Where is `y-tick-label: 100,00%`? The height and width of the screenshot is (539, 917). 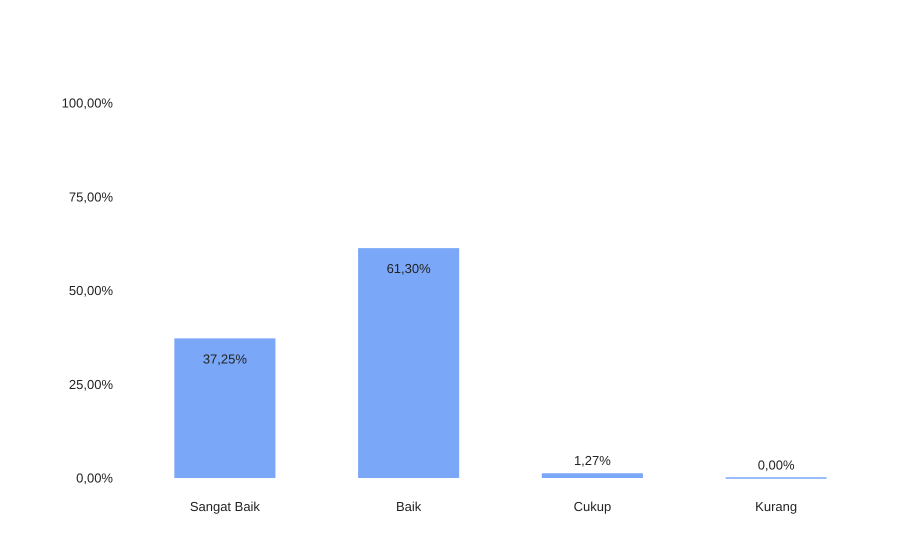
y-tick-label: 100,00% is located at coordinates (88, 103).